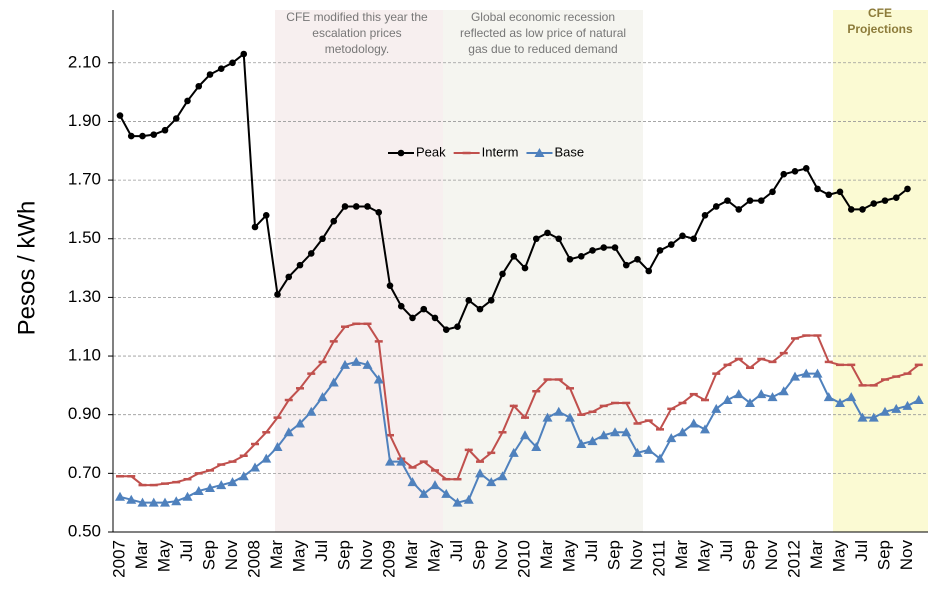  I want to click on x-tick-label: 2009, so click(388, 559).